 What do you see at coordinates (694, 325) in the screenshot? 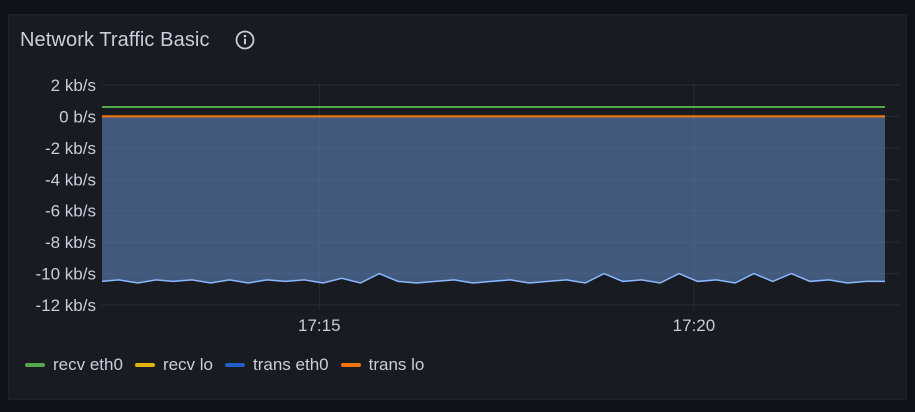
I see `x-axis-tick-label: 17:20` at bounding box center [694, 325].